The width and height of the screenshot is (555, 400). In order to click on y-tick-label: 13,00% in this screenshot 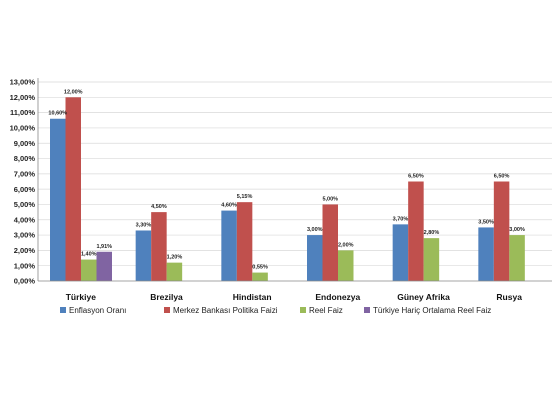, I will do `click(23, 82)`.